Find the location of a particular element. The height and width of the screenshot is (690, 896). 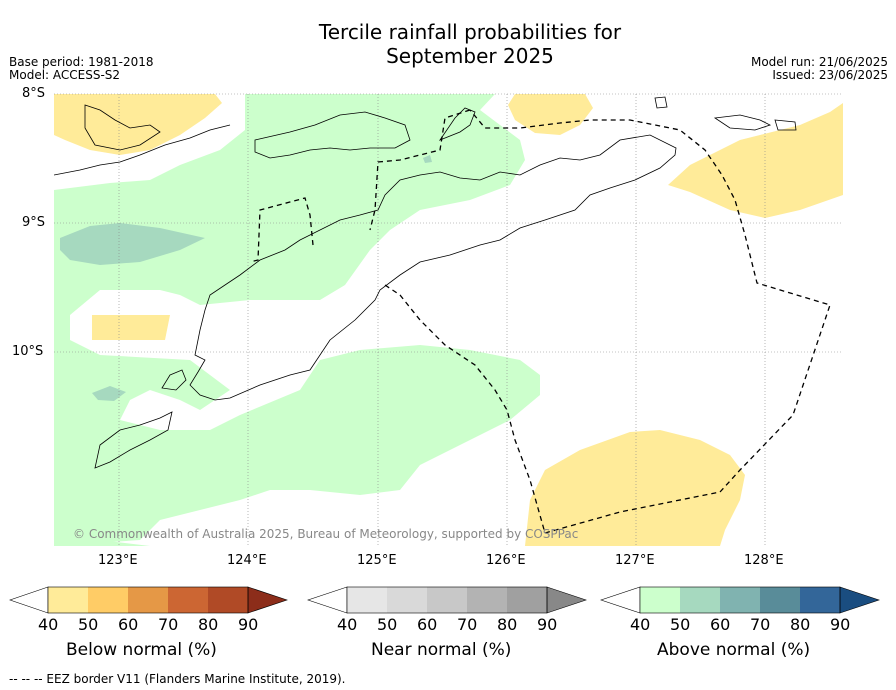

above-tick-90: 90 is located at coordinates (840, 624).